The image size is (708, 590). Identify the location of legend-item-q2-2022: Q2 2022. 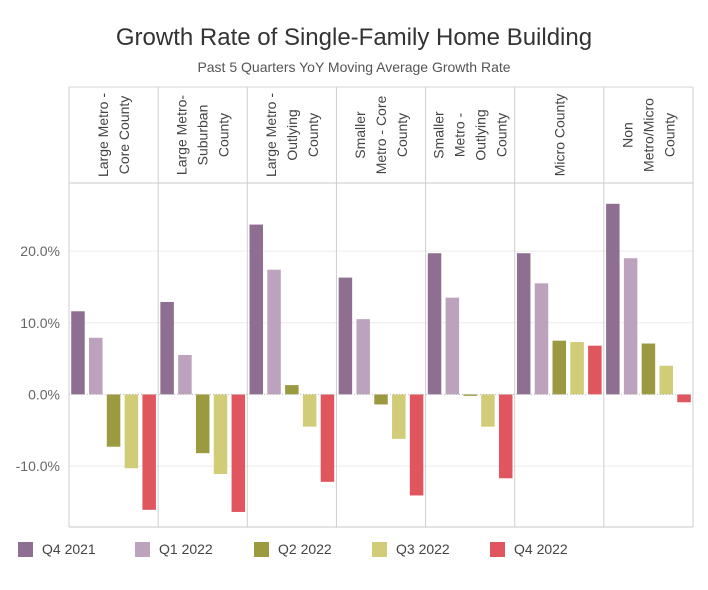
(293, 549).